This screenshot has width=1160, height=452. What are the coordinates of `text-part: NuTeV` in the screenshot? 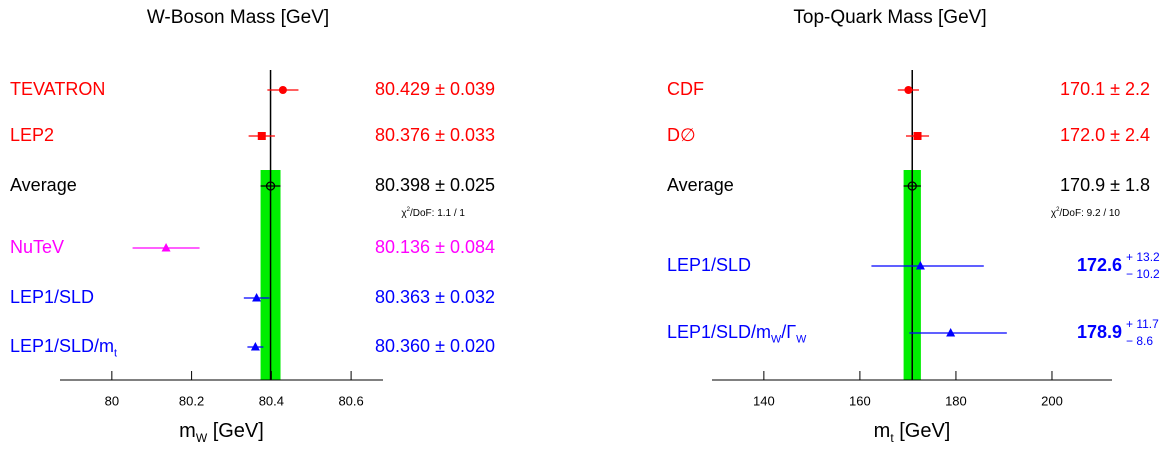 It's located at (37, 247).